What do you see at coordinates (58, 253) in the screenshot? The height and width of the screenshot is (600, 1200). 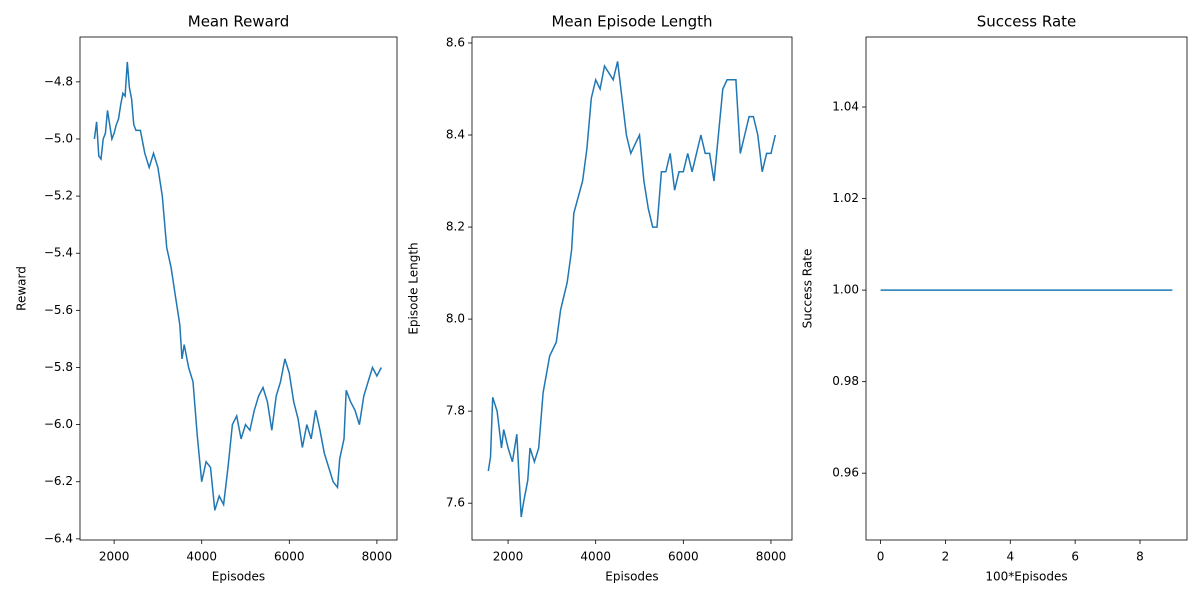 I see `y-tick-label: −5.4` at bounding box center [58, 253].